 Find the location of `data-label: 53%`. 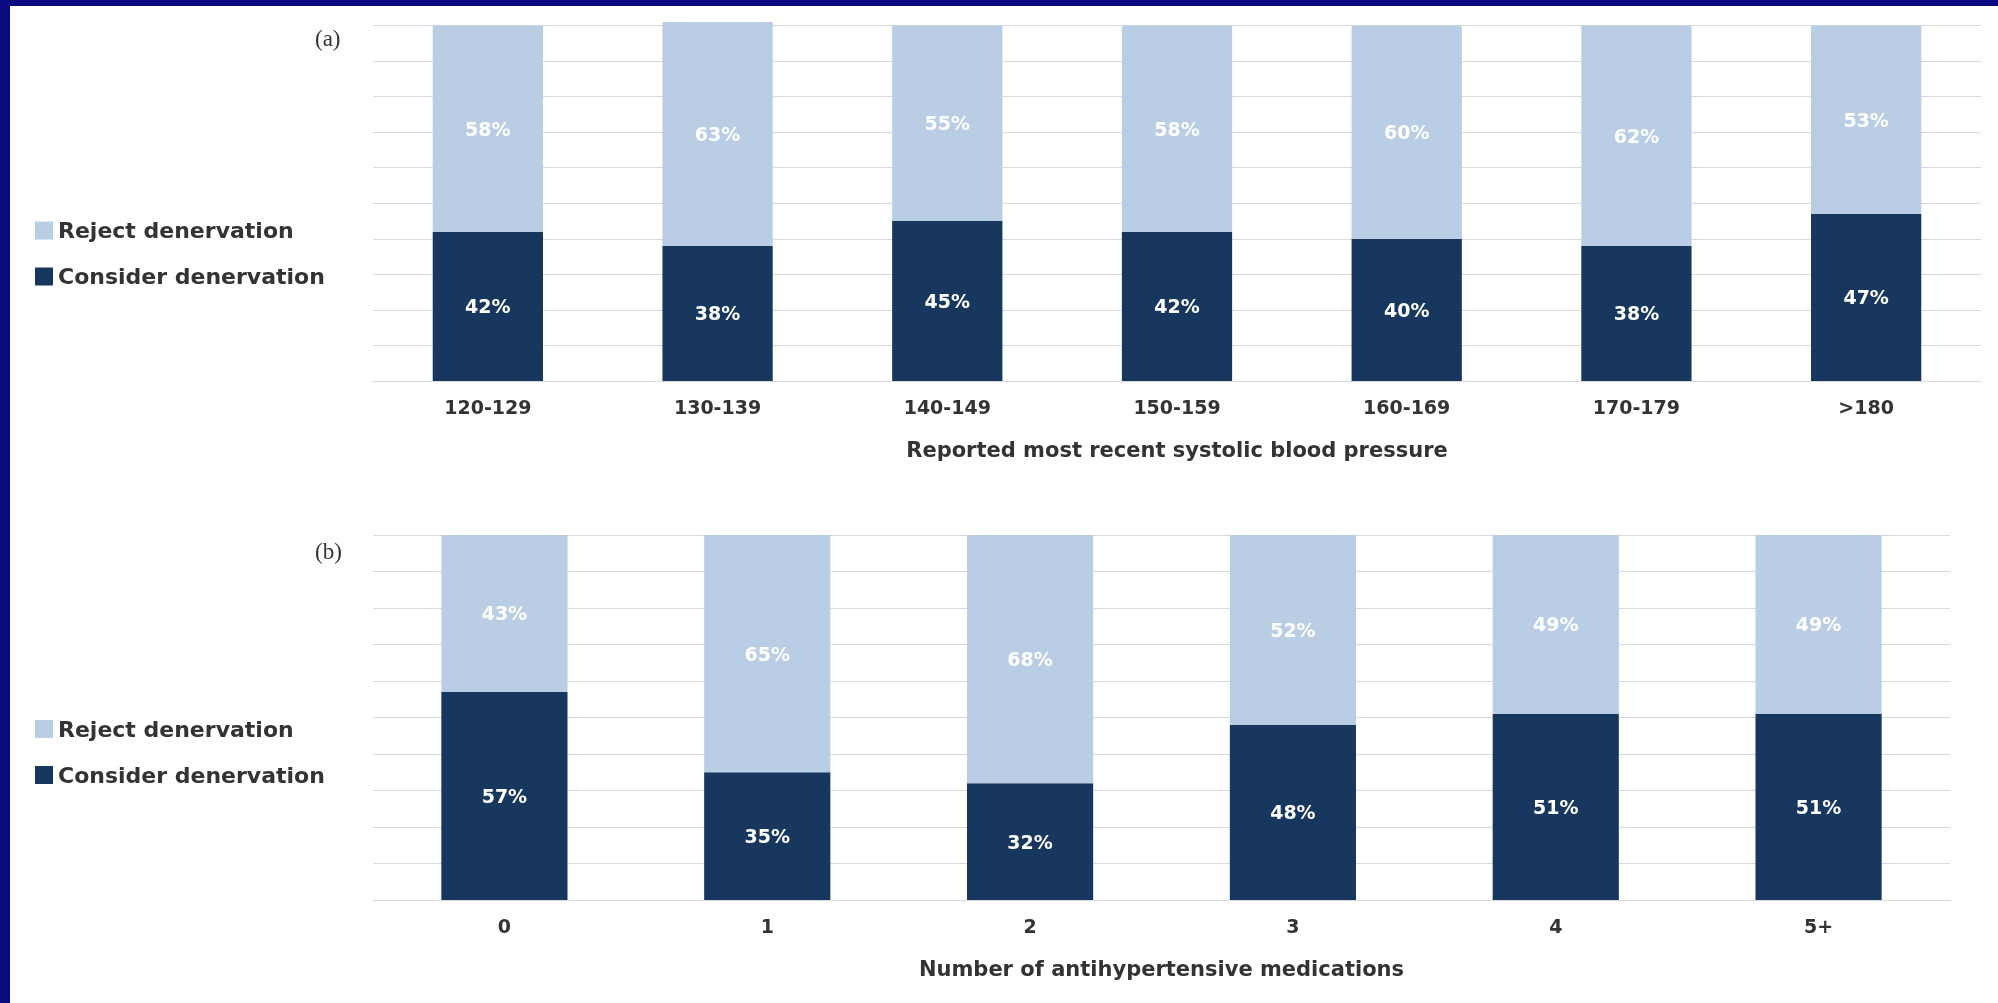

data-label: 53% is located at coordinates (1866, 119).